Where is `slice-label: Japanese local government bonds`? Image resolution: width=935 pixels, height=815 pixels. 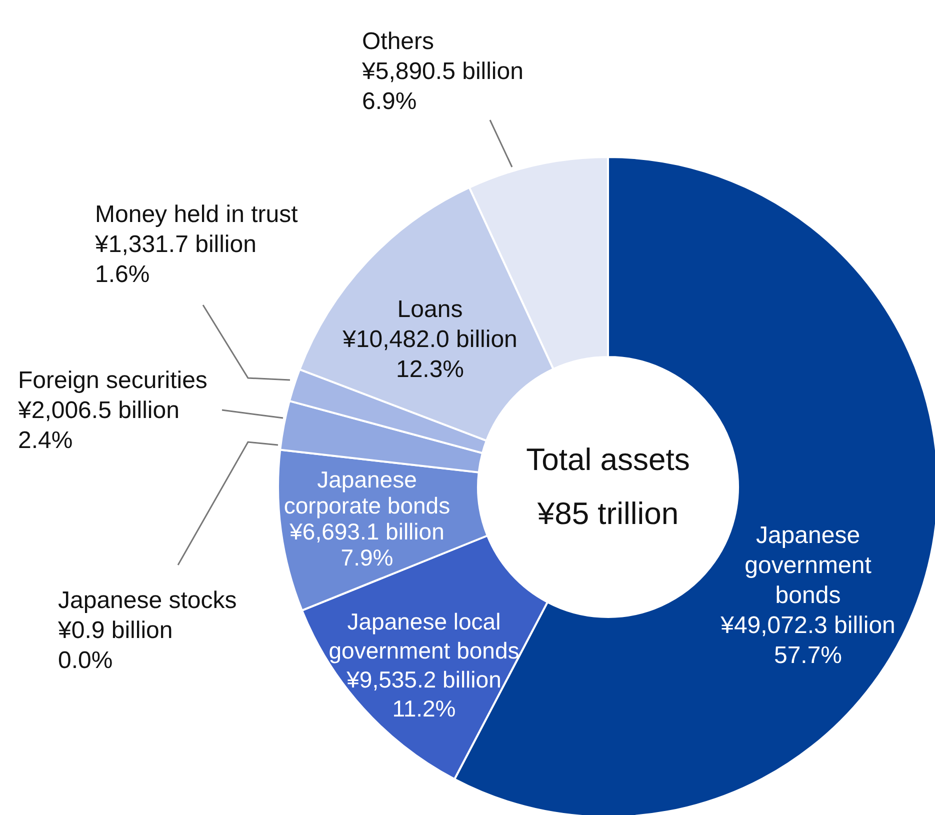
slice-label: Japanese local government bonds is located at coordinates (424, 636).